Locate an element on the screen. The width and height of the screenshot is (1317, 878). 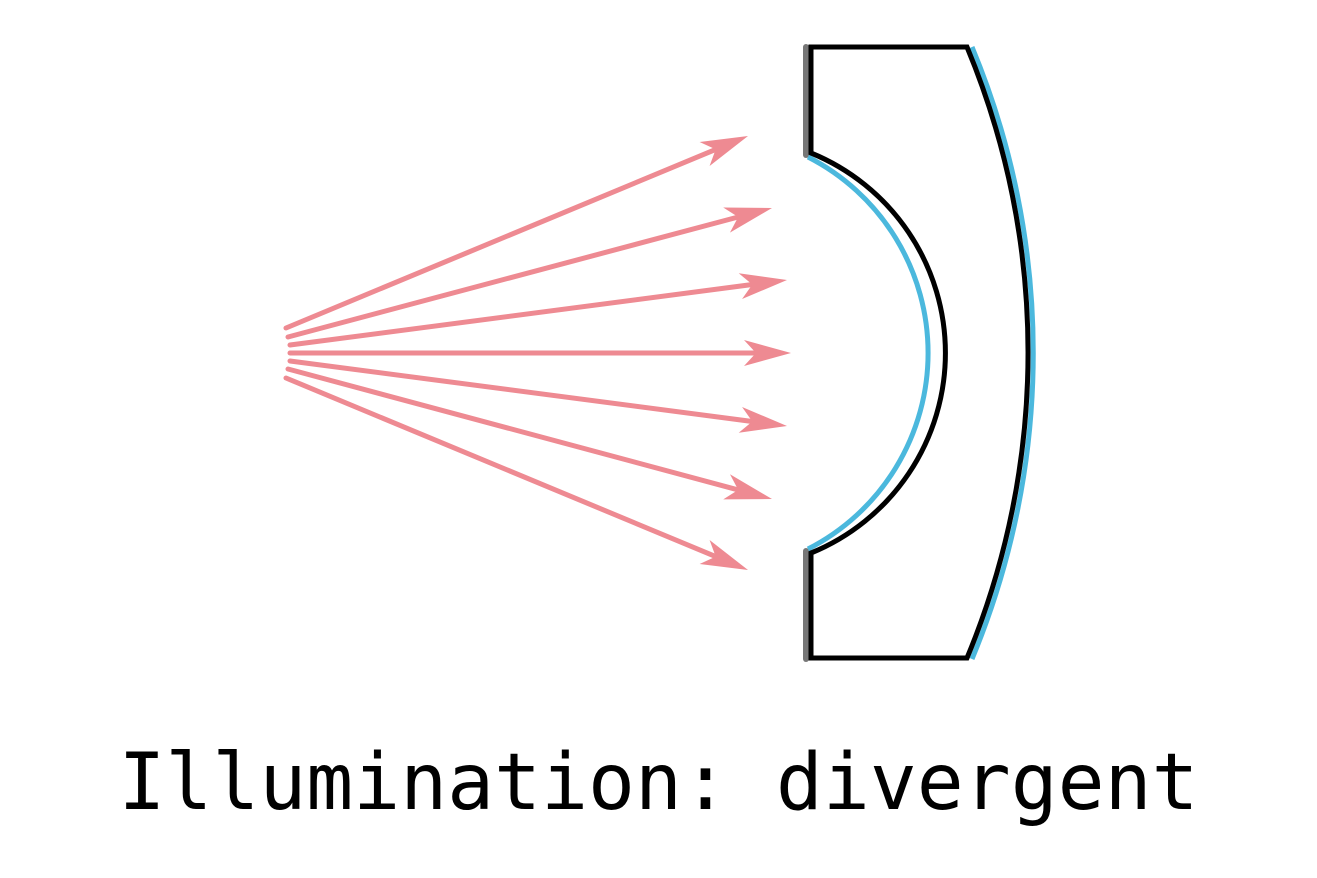
illumination-caption: Illumination: divergent is located at coordinates (658, 783).